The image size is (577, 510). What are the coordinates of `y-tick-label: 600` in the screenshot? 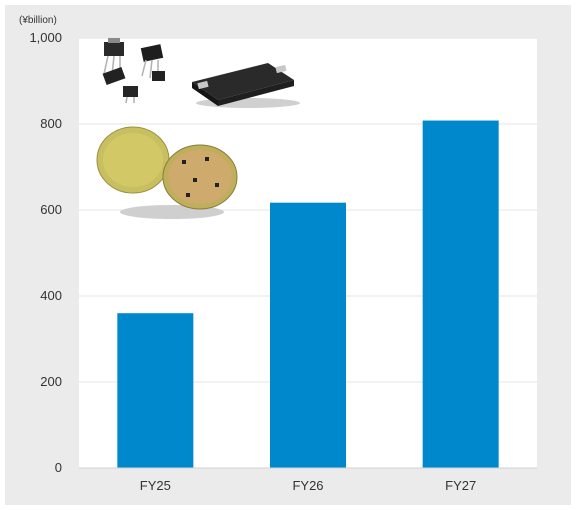 It's located at (51, 209).